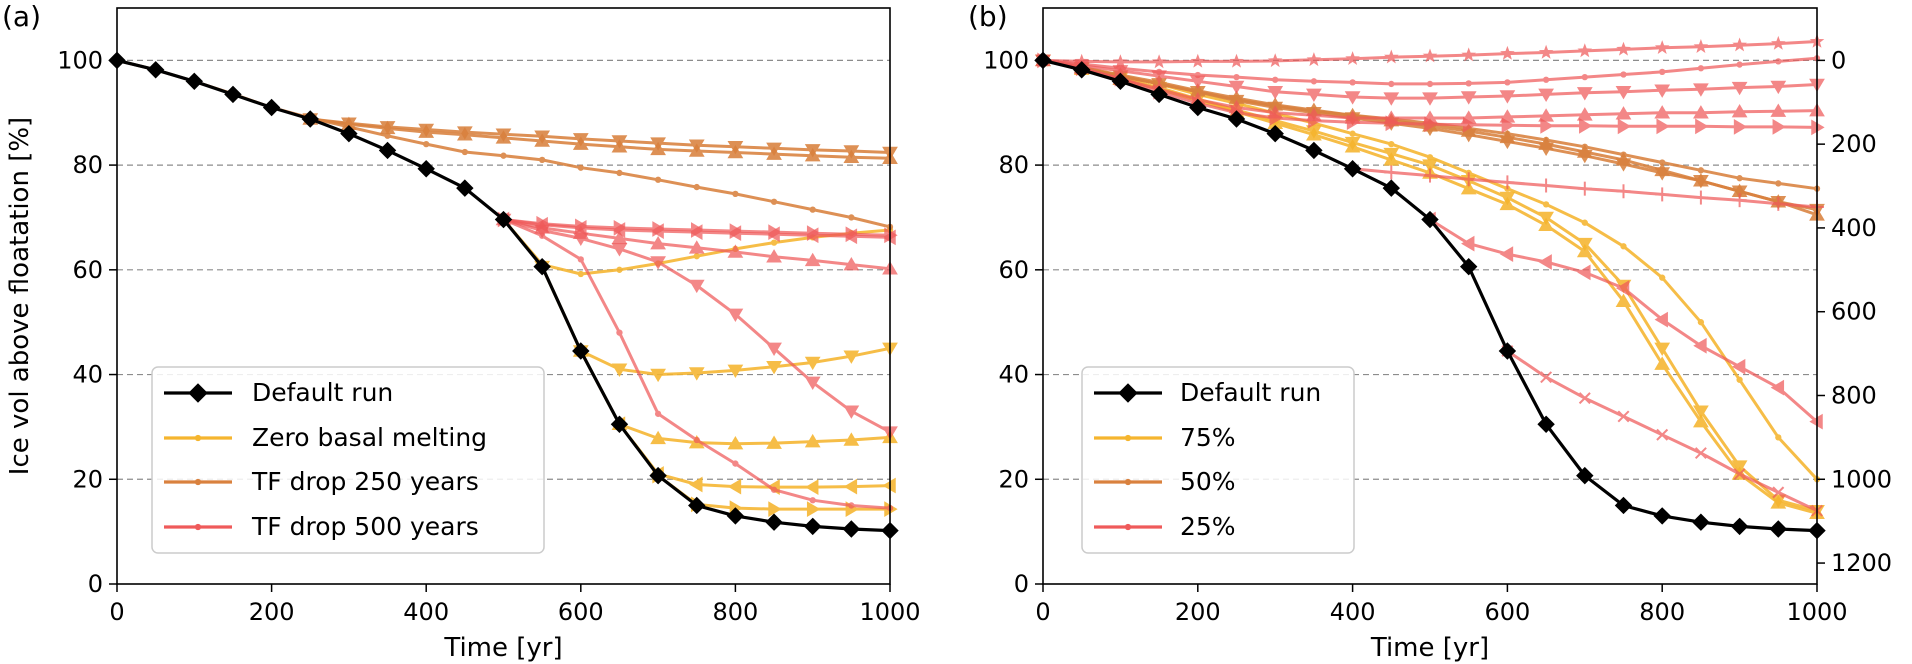 This screenshot has width=1912, height=664. I want to click on legend: Default run 75% 50% 25%, so click(1218, 460).